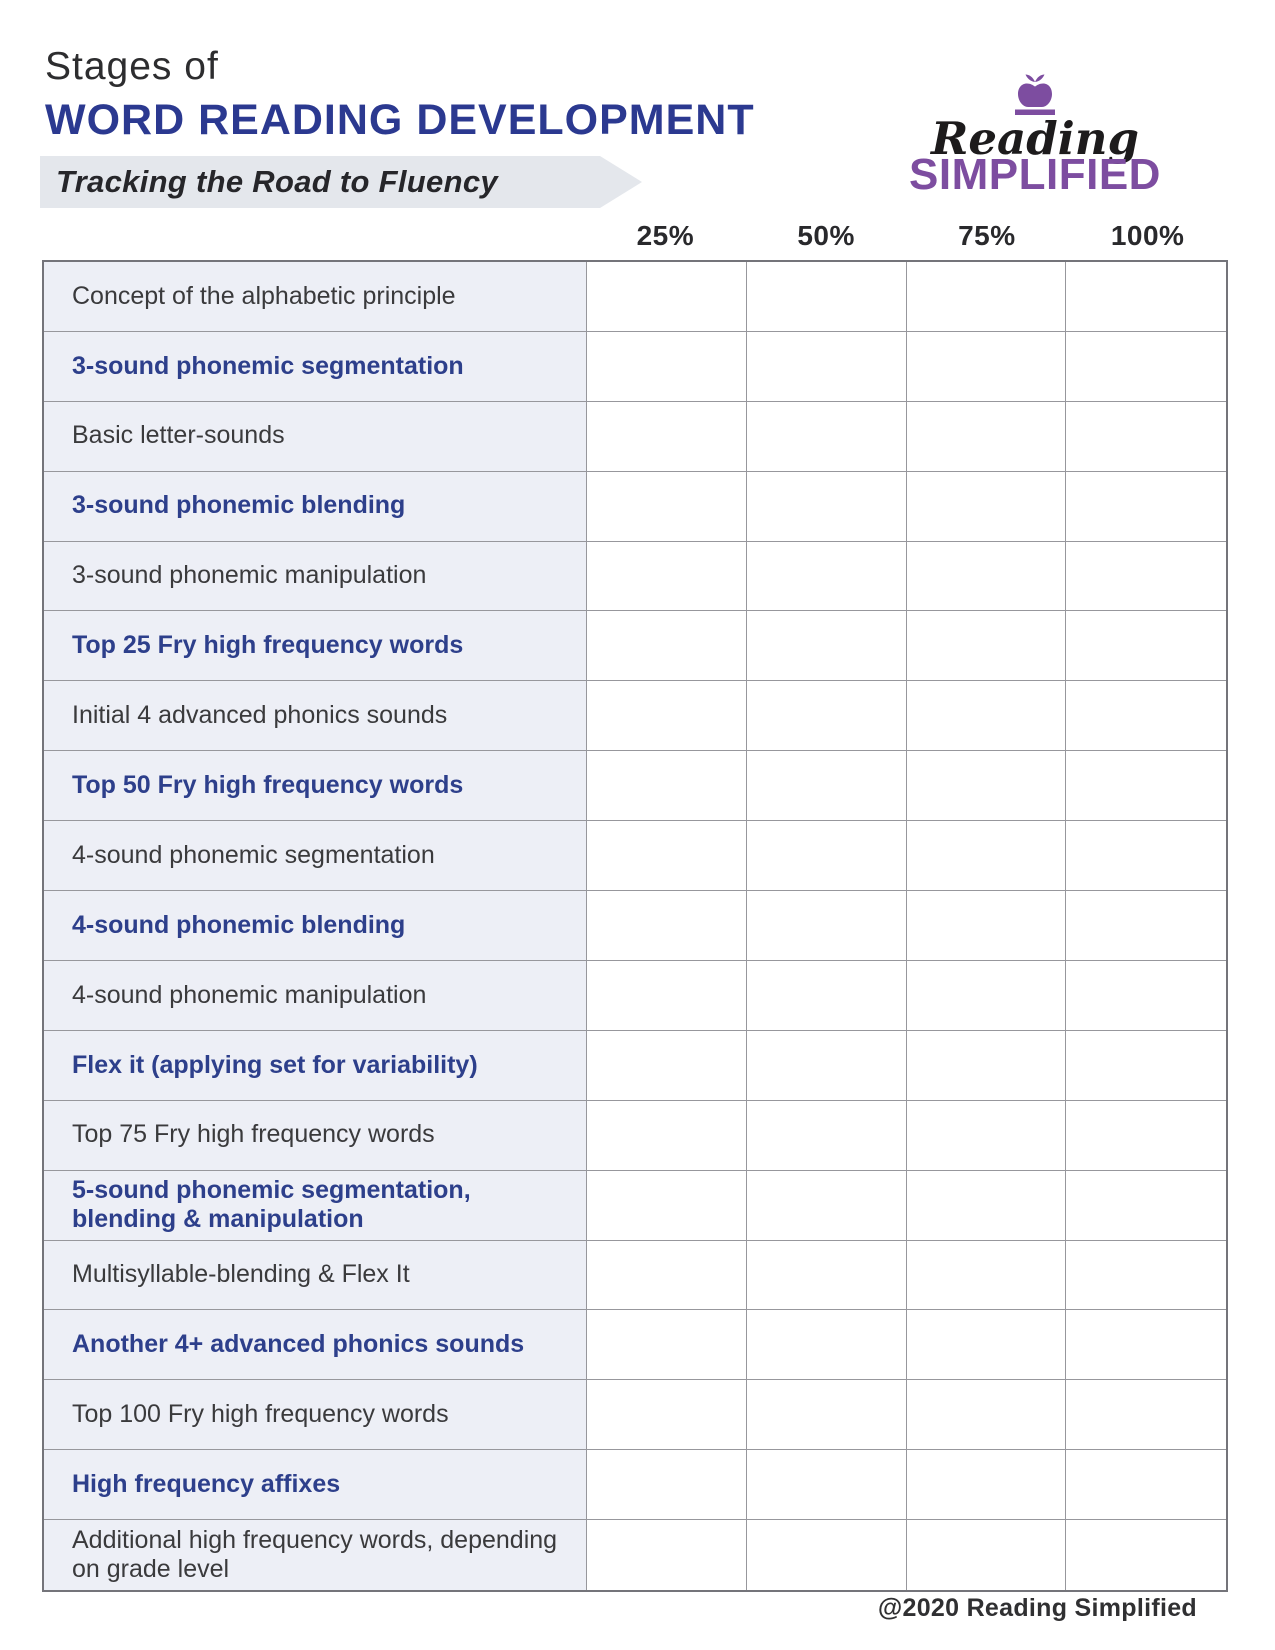 The height and width of the screenshot is (1650, 1275). I want to click on skill-row-label: Top 50 Fry high frequency words, so click(315, 786).